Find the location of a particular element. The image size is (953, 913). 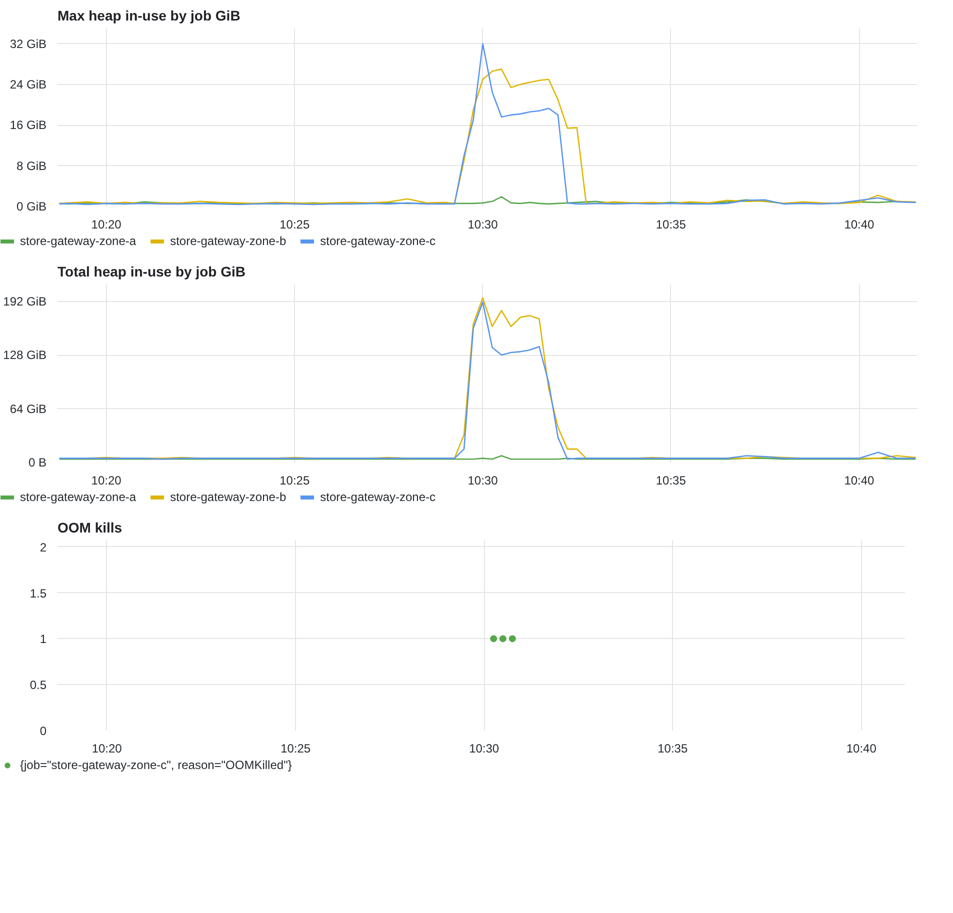

y-tick-label: 0.5 is located at coordinates (38, 685).